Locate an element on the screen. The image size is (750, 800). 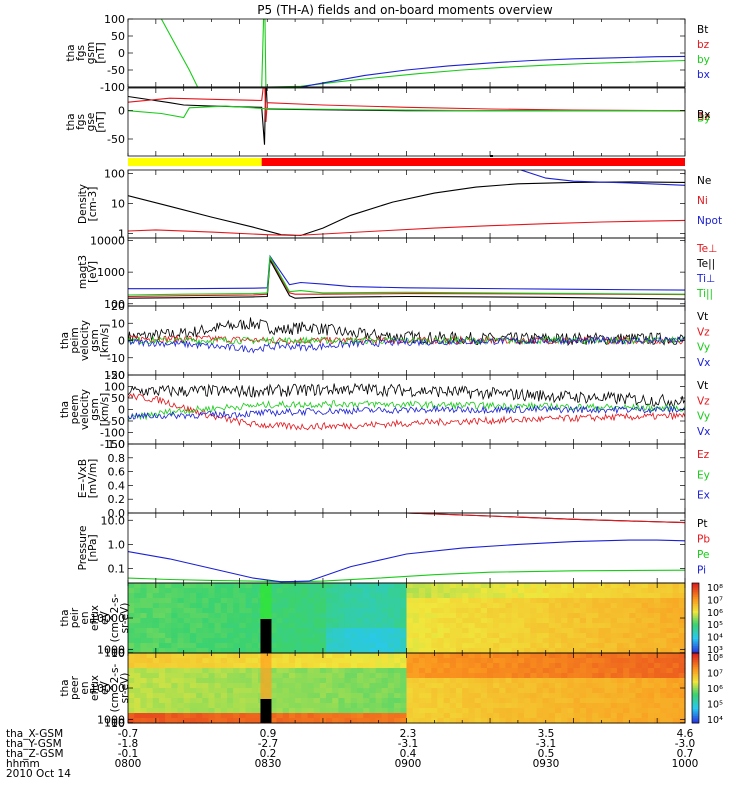
density-ytick-label: 10 is located at coordinates (118, 203).